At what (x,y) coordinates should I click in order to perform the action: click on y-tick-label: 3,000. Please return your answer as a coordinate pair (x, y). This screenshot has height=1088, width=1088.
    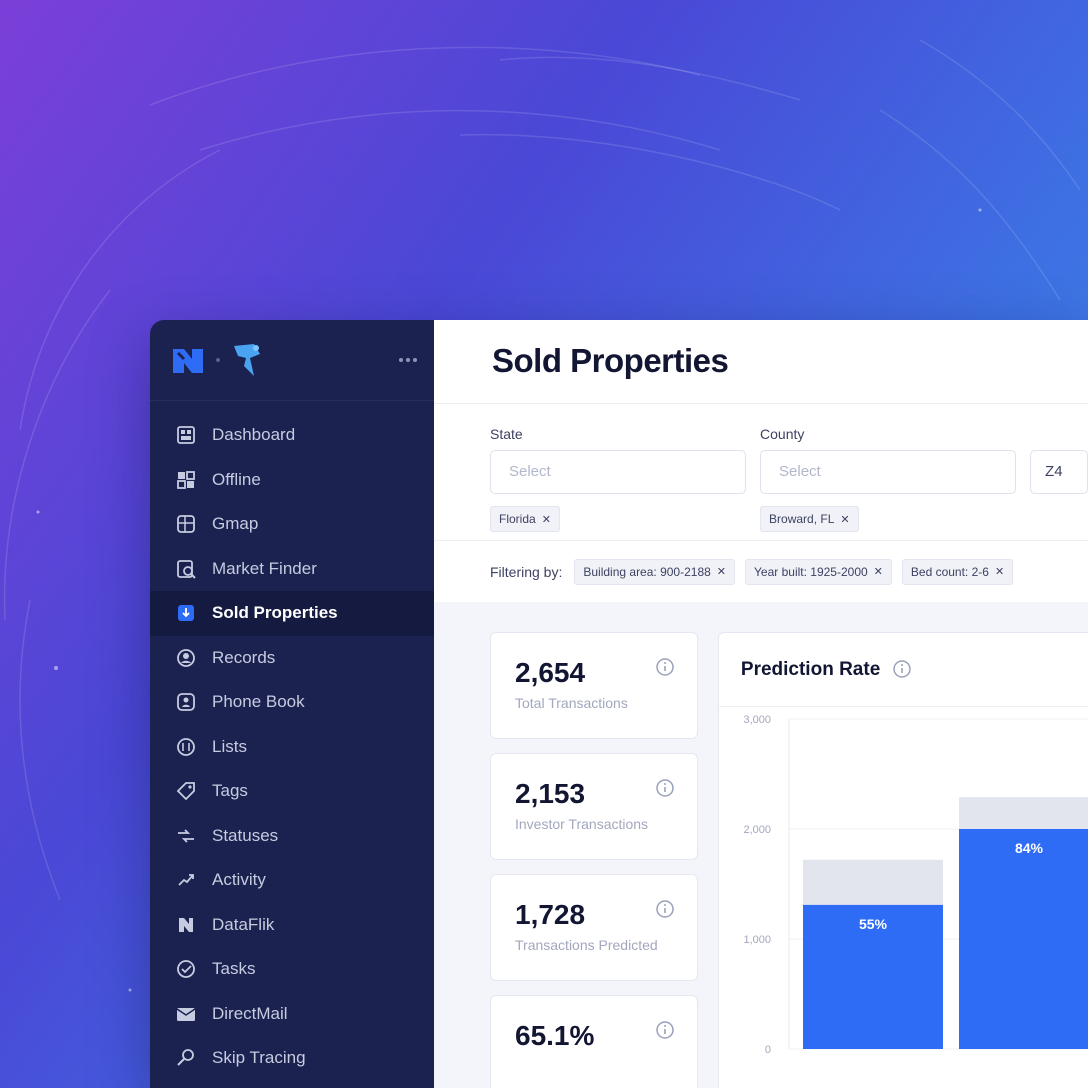
    Looking at the image, I should click on (757, 720).